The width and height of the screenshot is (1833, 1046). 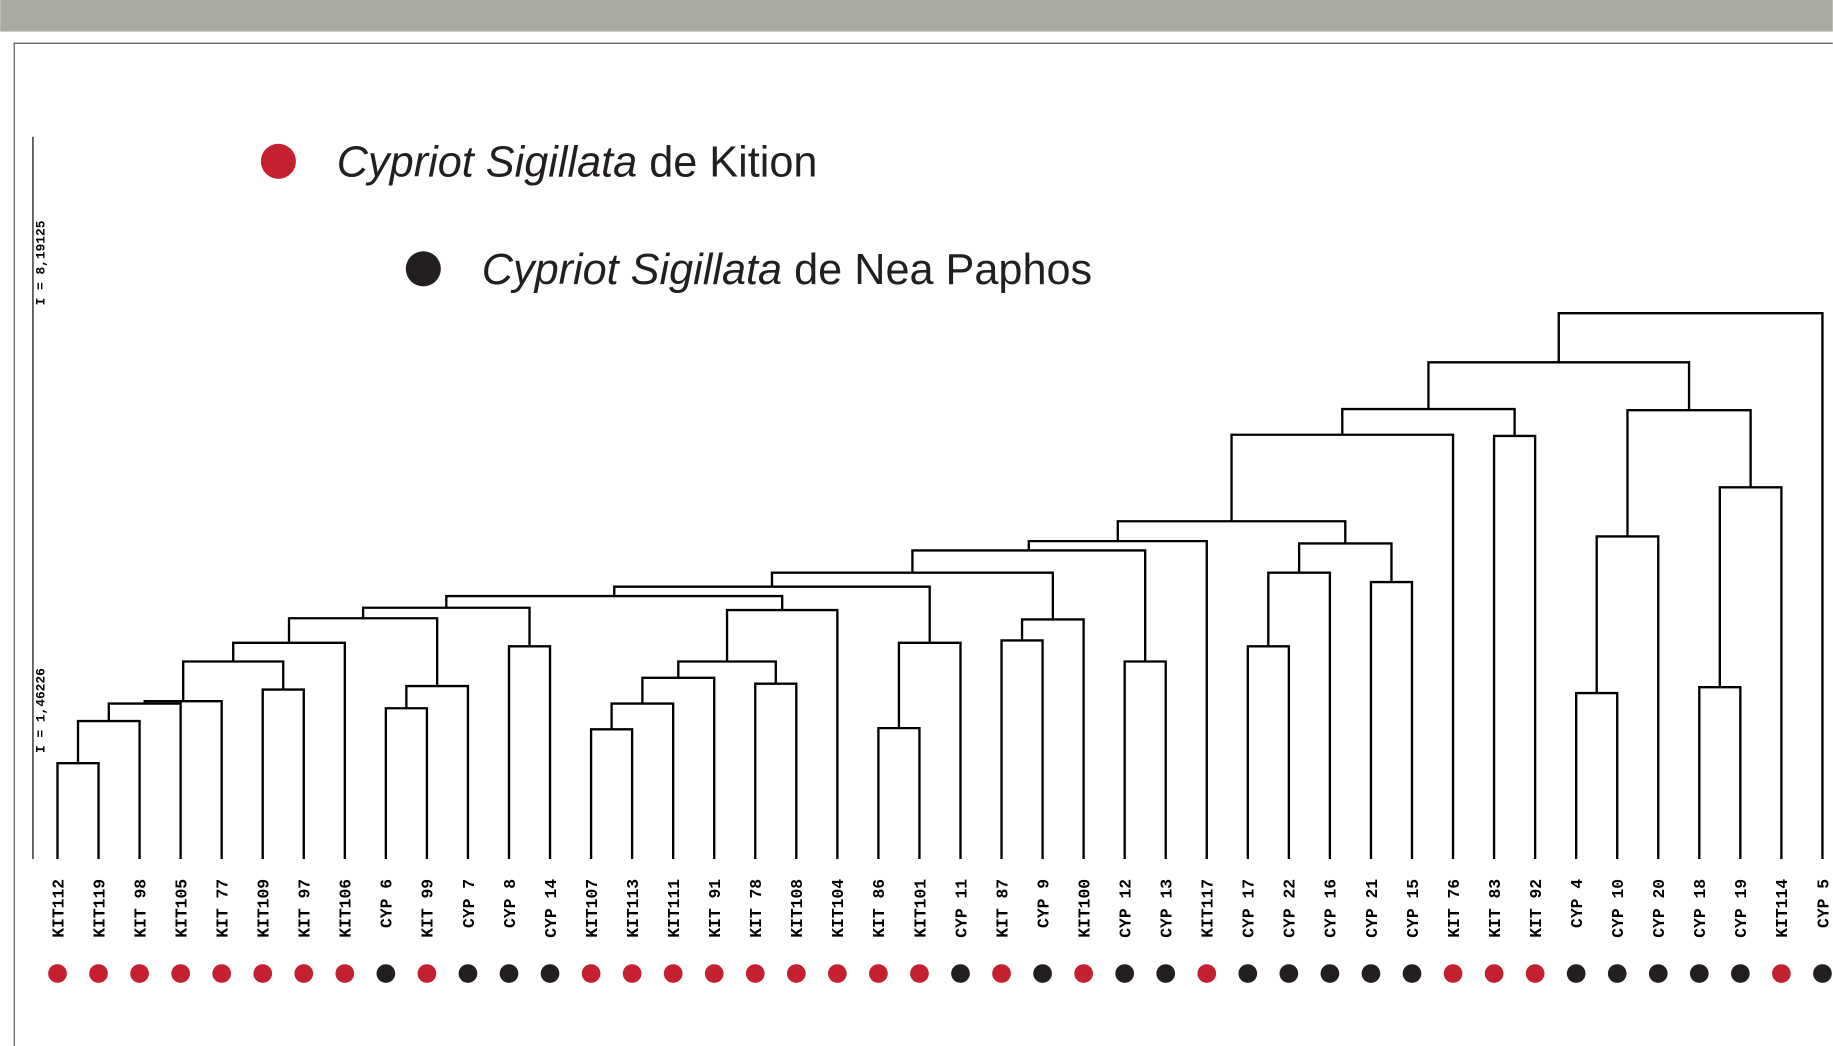 I want to click on leaf-label: CYP 14, so click(x=551, y=908).